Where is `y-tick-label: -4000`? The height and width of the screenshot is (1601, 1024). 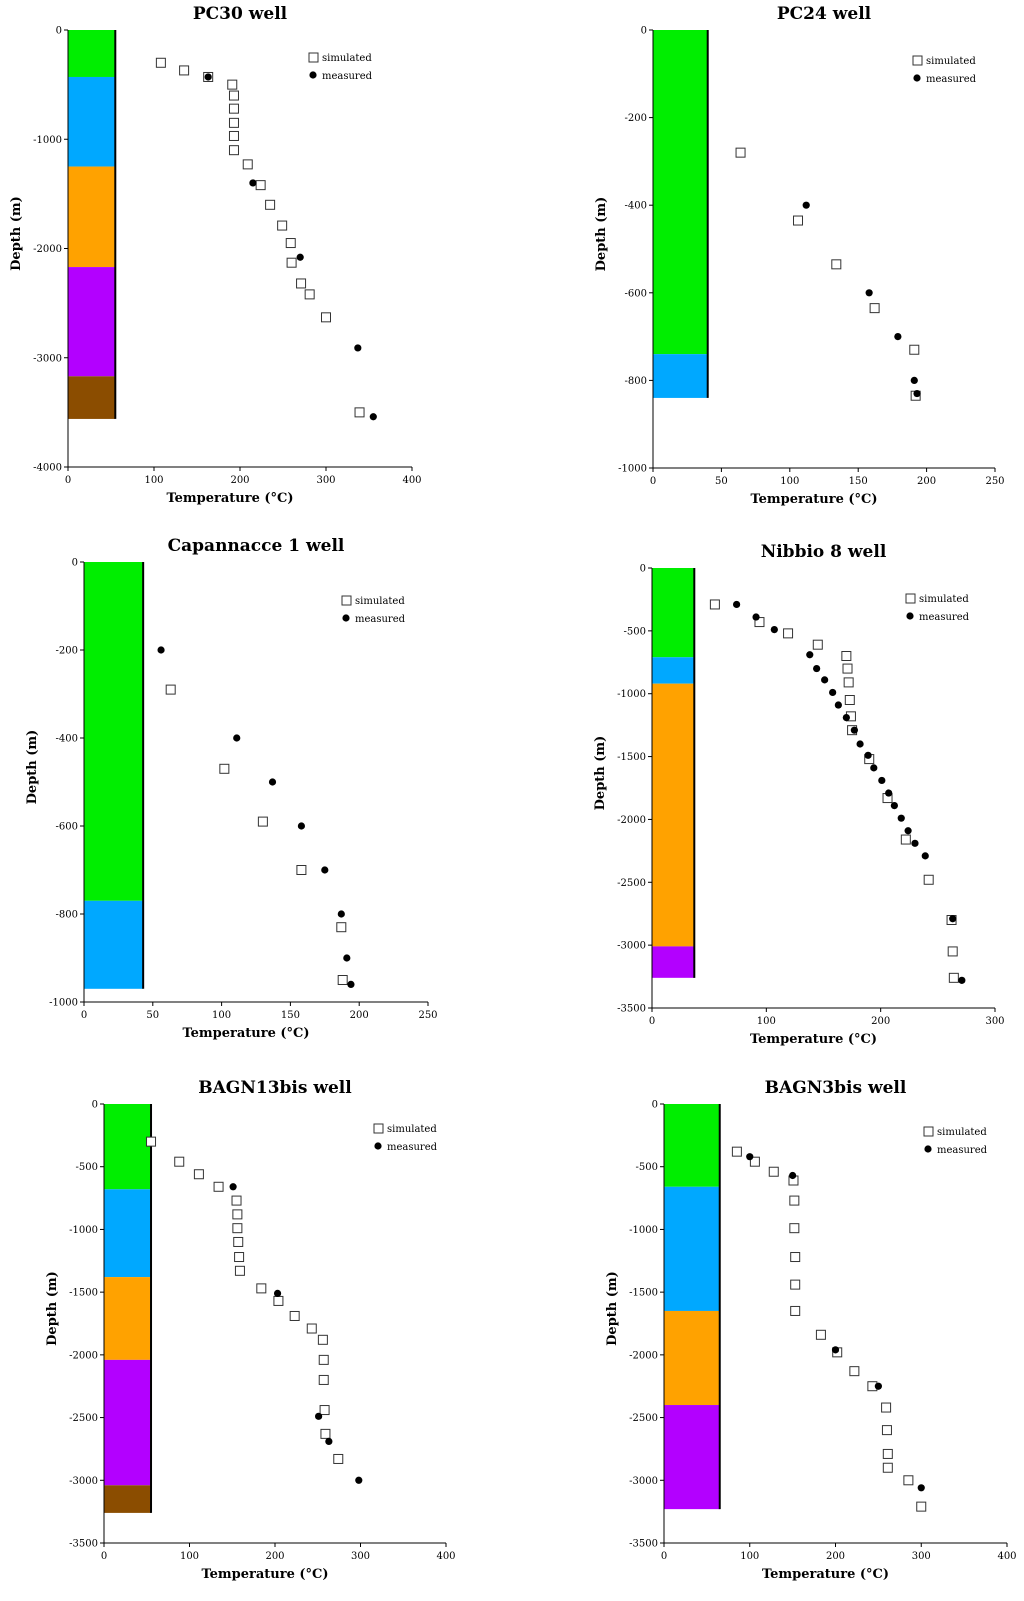
y-tick-label: -4000 is located at coordinates (47, 468).